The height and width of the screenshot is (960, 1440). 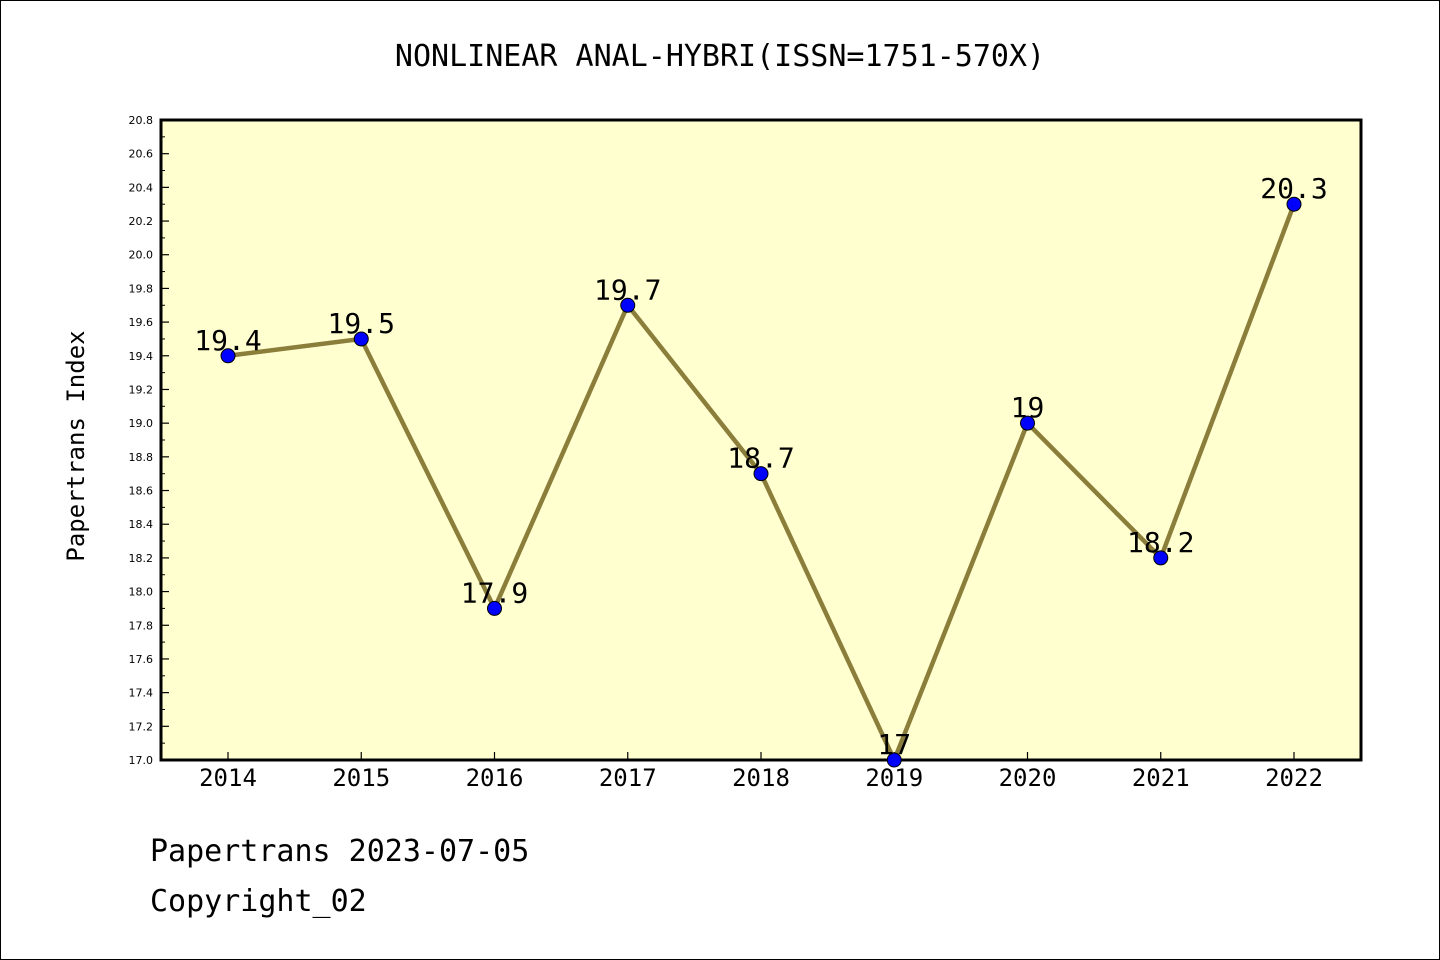 I want to click on data-label: 19.4, so click(x=227, y=340).